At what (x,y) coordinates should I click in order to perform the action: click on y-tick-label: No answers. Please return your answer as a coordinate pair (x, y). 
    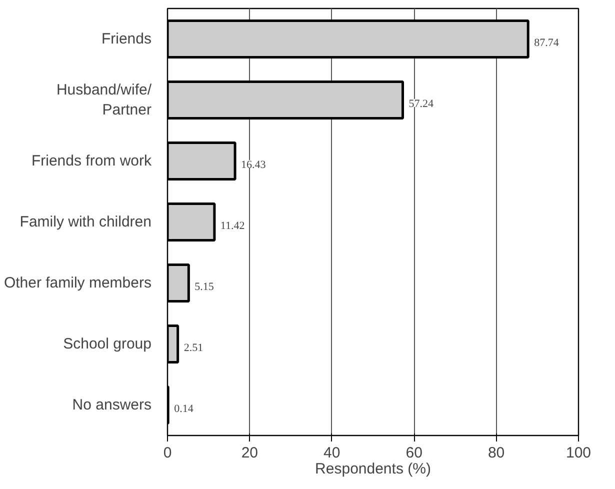
    Looking at the image, I should click on (112, 405).